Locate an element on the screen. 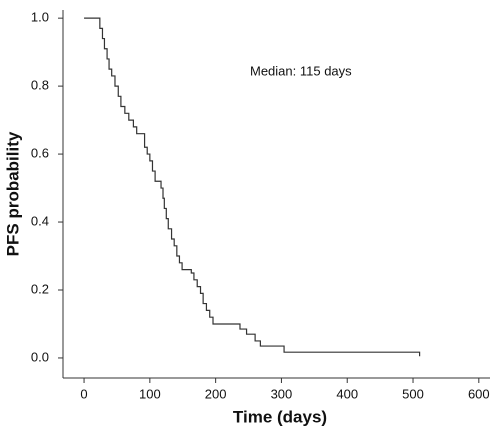 This screenshot has width=500, height=435. y-tick-label: 0.8 is located at coordinates (40, 85).